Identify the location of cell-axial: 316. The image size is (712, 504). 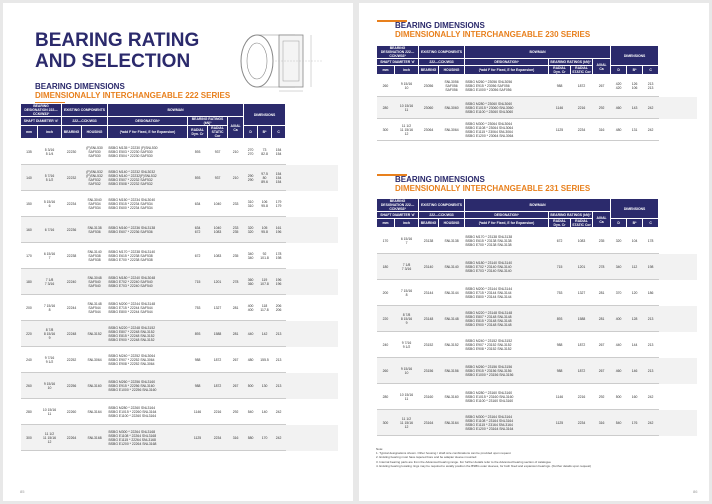
(601, 422).